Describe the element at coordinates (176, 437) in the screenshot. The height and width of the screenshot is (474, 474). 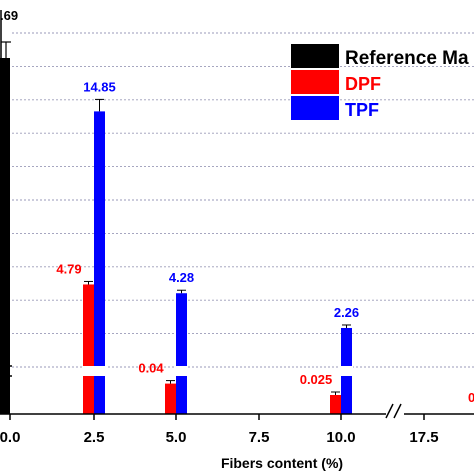
I see `x-tick-label: 5.0` at that location.